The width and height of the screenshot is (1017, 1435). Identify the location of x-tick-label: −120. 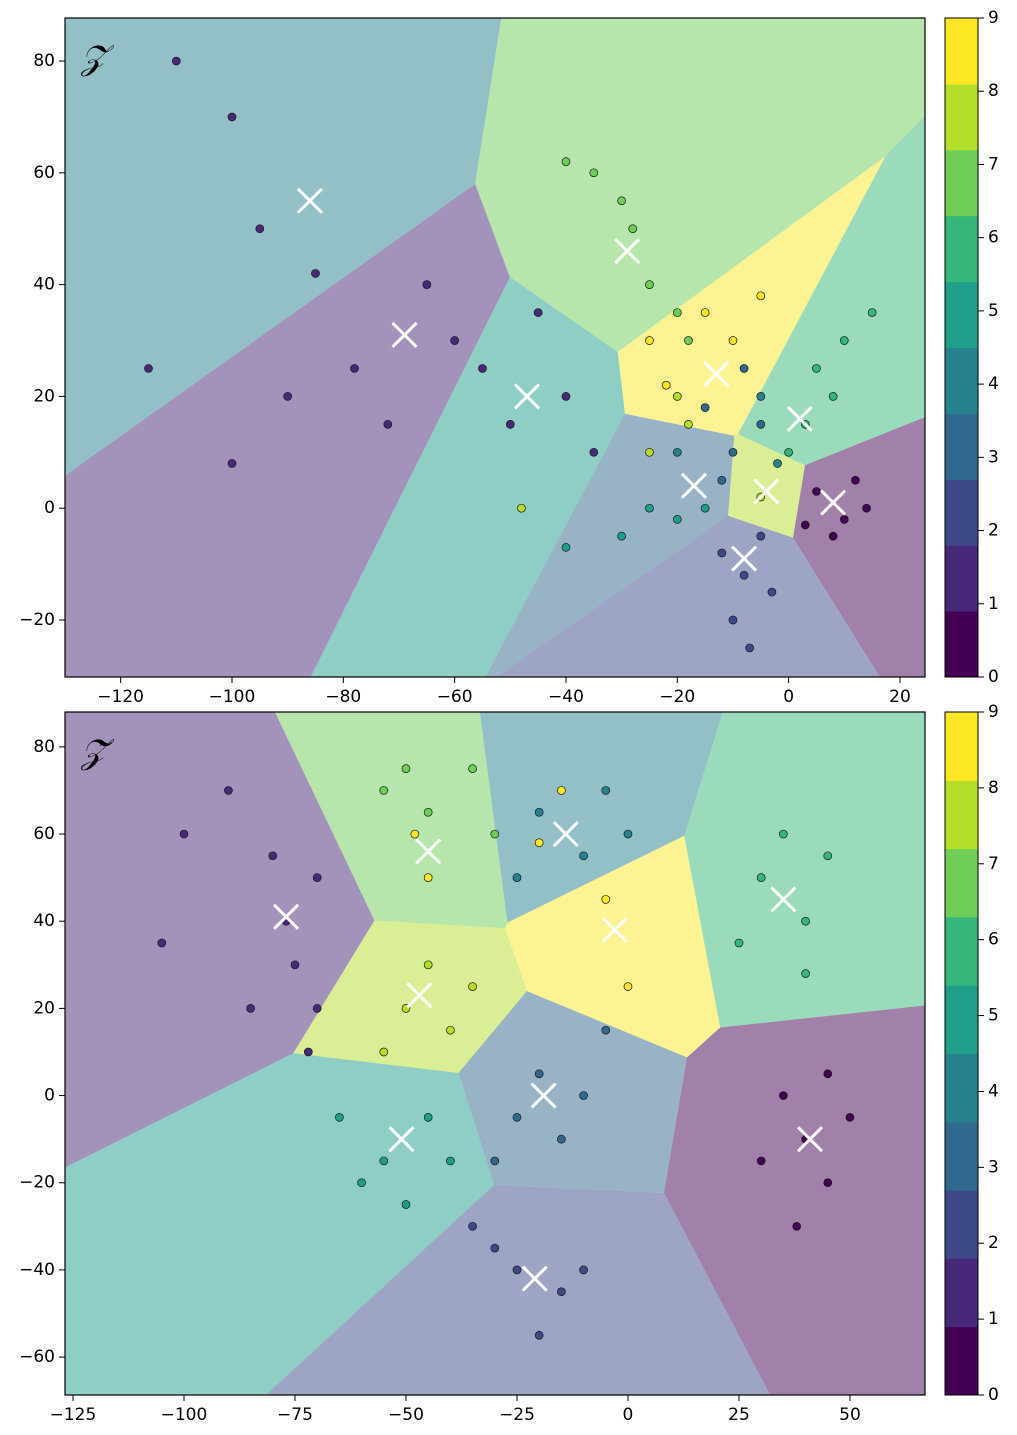
(120, 697).